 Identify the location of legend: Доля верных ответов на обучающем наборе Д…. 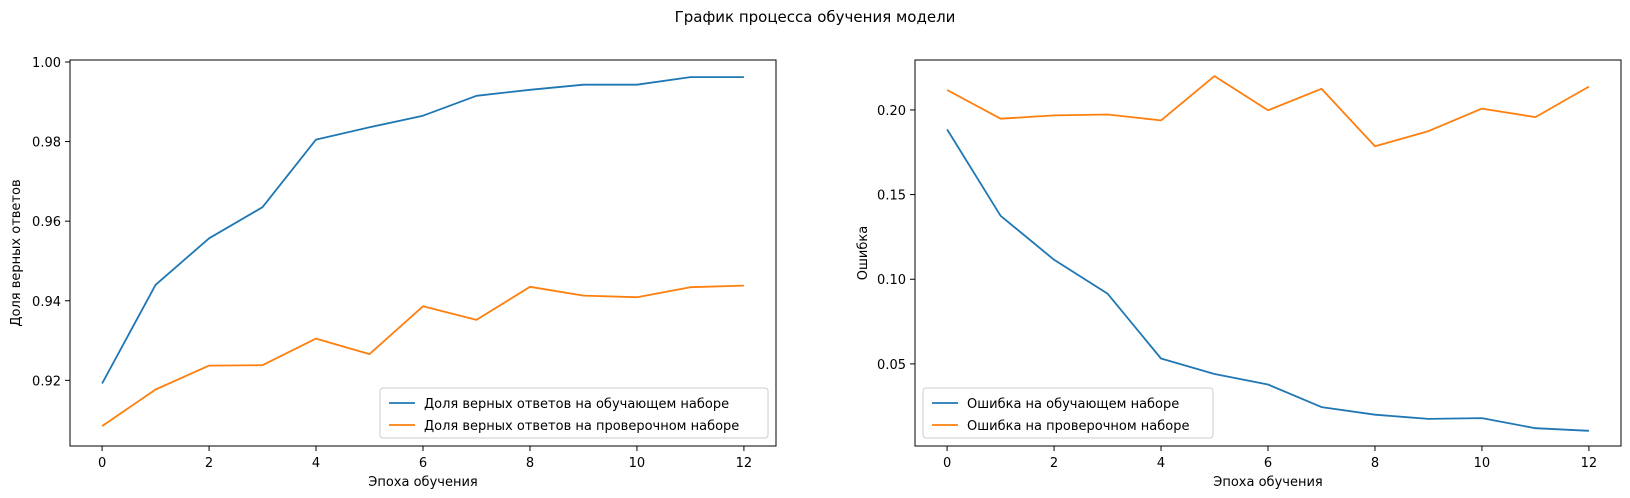
(574, 413).